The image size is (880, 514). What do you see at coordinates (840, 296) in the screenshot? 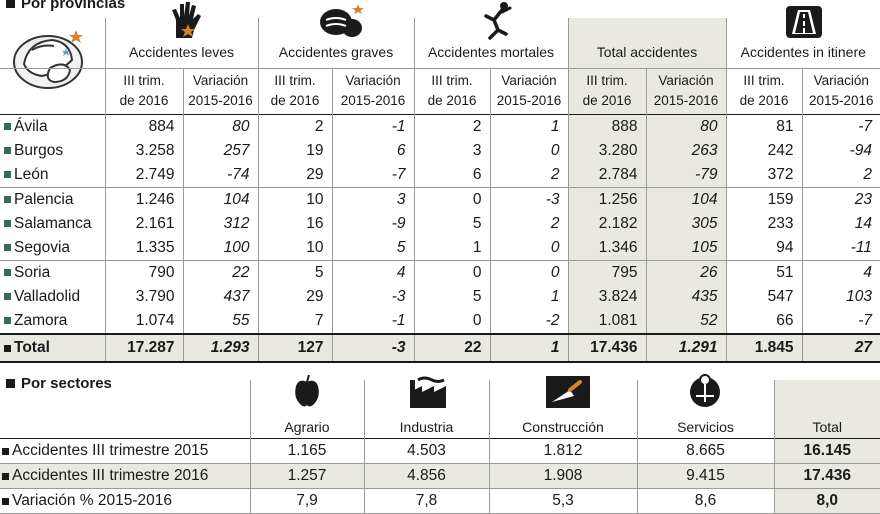
I see `province-cell: 103` at bounding box center [840, 296].